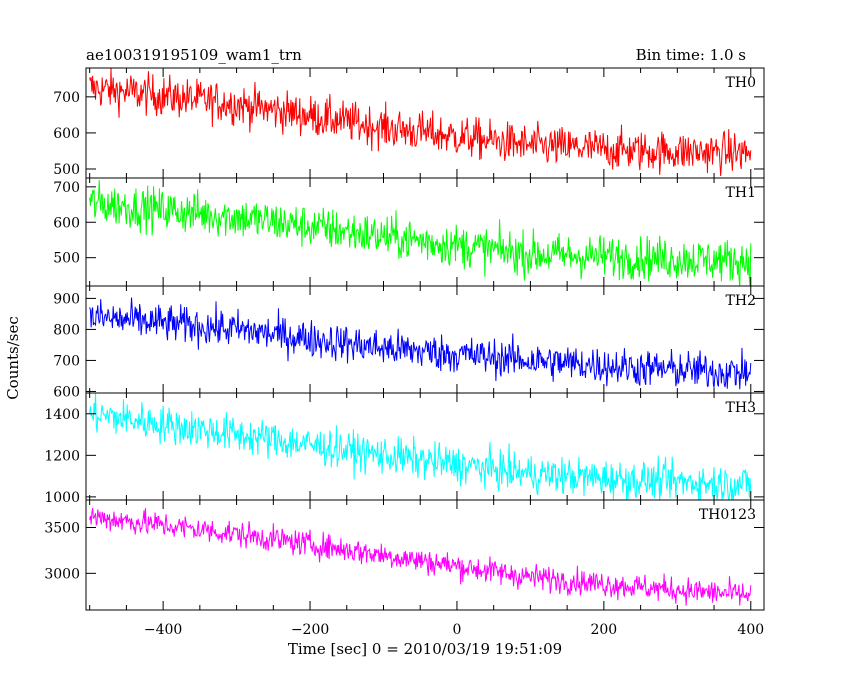 The image size is (850, 680). Describe the element at coordinates (163, 630) in the screenshot. I see `x-tick-label: −400` at that location.